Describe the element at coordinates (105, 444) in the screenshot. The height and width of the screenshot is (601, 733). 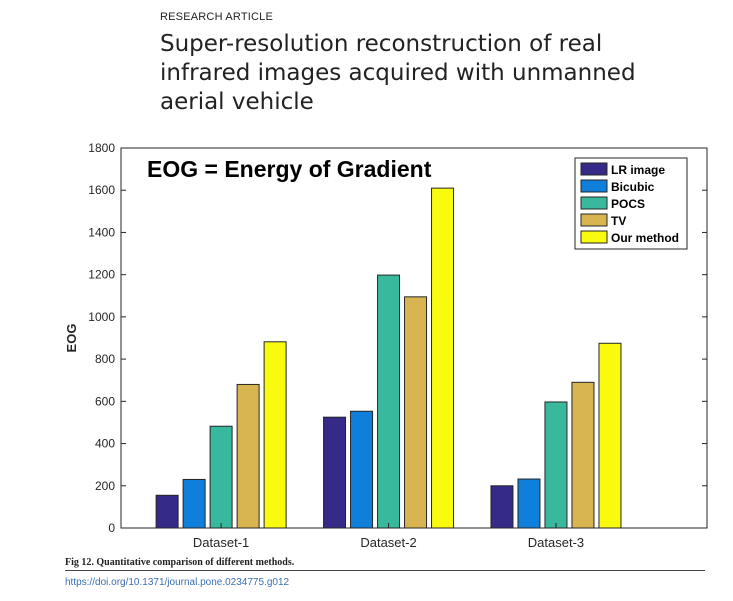
I see `y-tick-label: 400` at that location.